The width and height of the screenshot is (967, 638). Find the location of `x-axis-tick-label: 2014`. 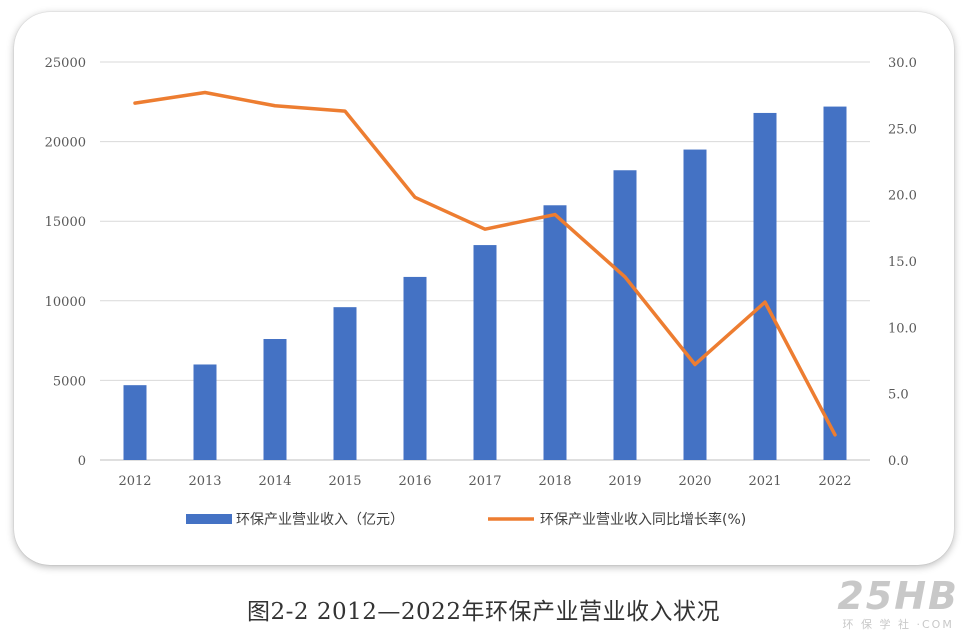

x-axis-tick-label: 2014 is located at coordinates (274, 481).